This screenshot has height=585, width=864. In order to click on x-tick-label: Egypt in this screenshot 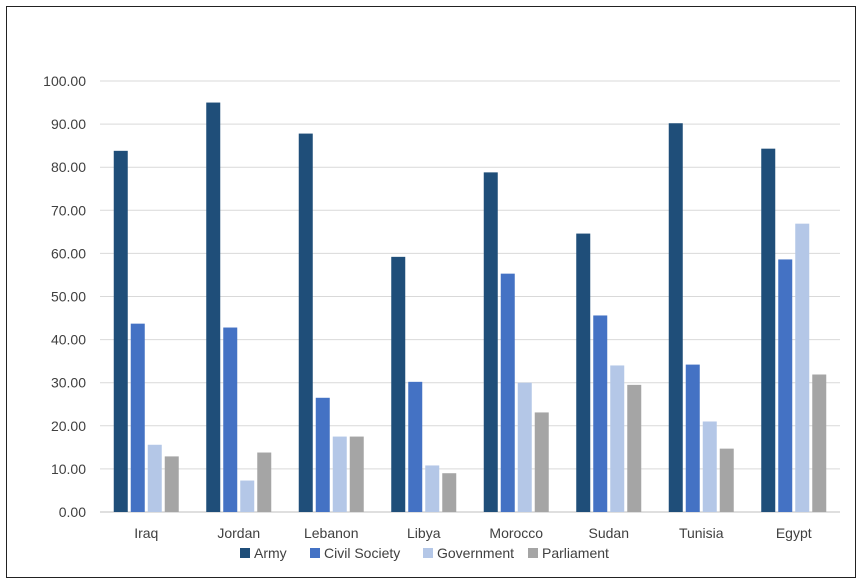, I will do `click(794, 533)`.